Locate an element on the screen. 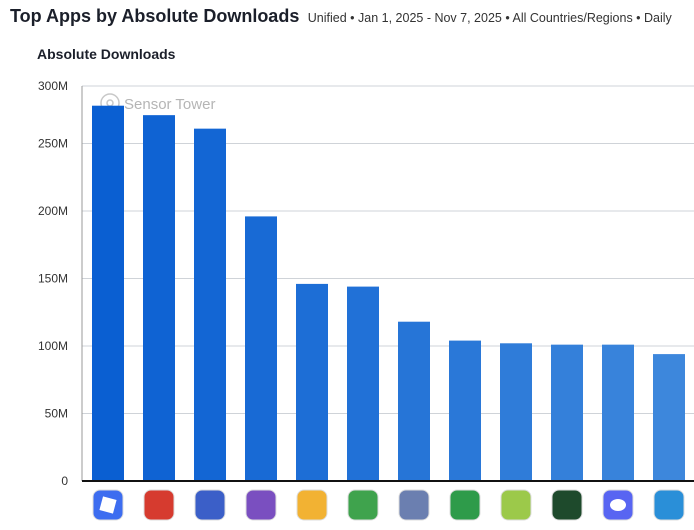  talking-tom-2-icon is located at coordinates (516, 505).